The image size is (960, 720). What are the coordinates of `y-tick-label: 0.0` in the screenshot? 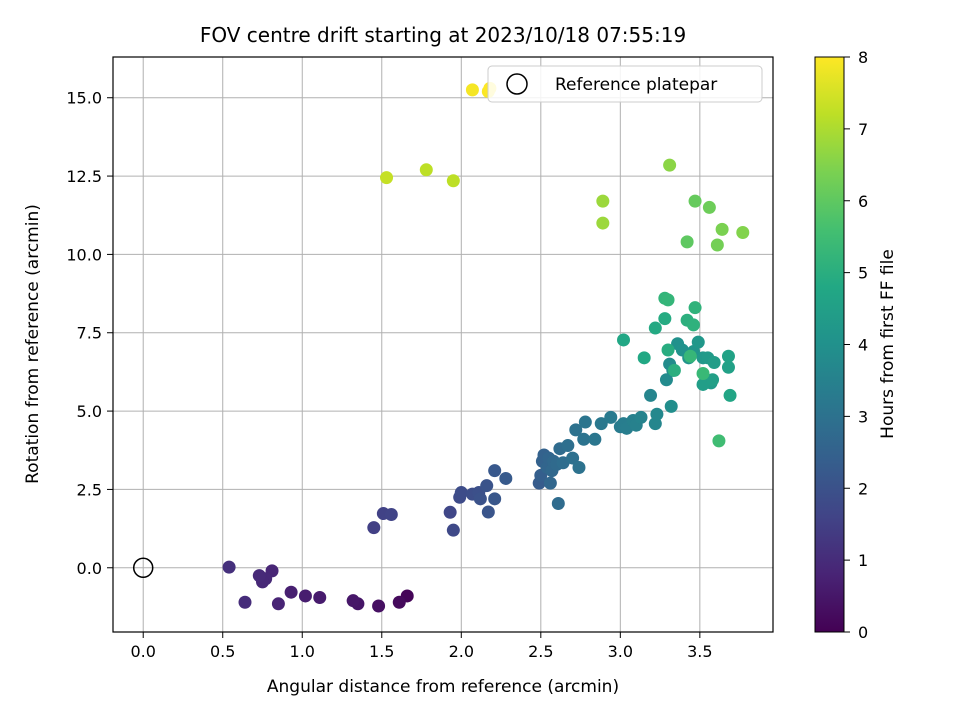 It's located at (89, 568).